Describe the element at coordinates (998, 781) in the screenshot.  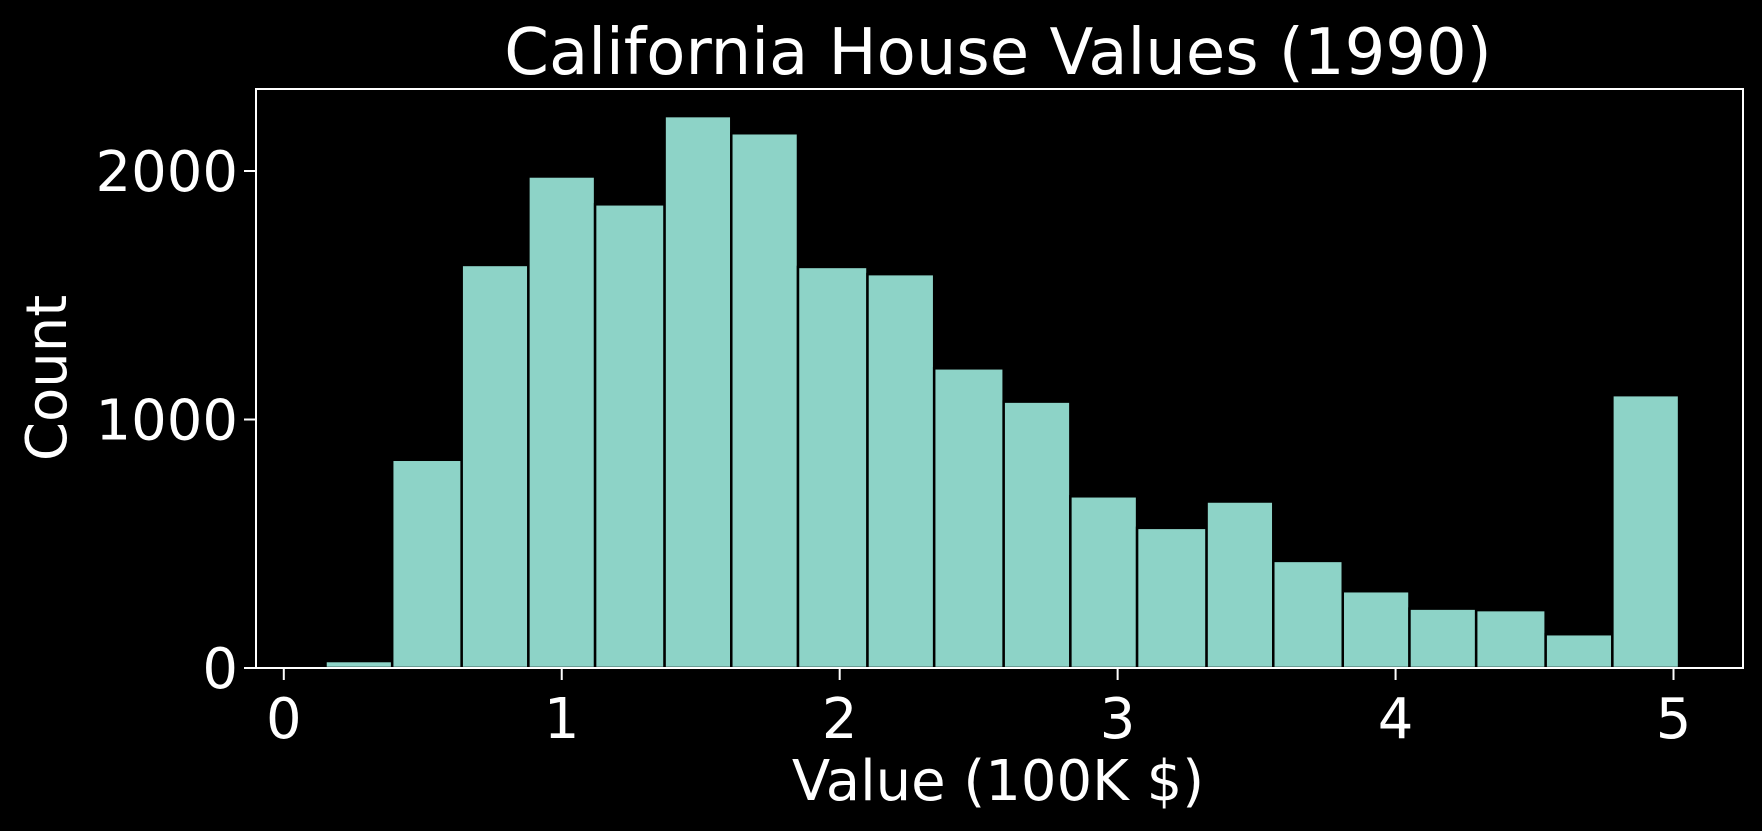
I see `x-axis-label: Value (100K $)` at that location.